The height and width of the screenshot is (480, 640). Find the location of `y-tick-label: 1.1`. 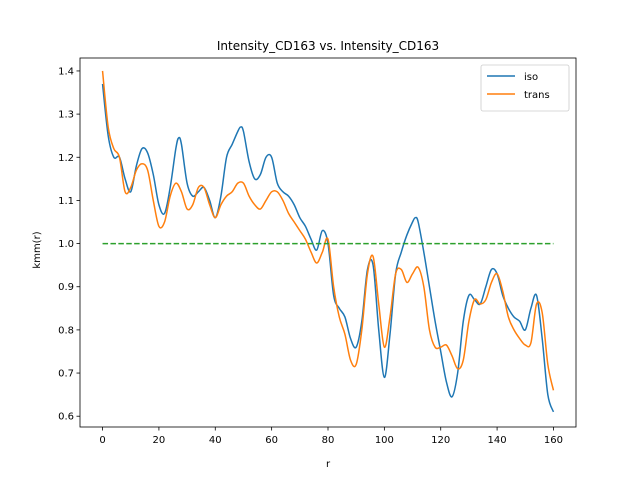

y-tick-label: 1.1 is located at coordinates (66, 201).